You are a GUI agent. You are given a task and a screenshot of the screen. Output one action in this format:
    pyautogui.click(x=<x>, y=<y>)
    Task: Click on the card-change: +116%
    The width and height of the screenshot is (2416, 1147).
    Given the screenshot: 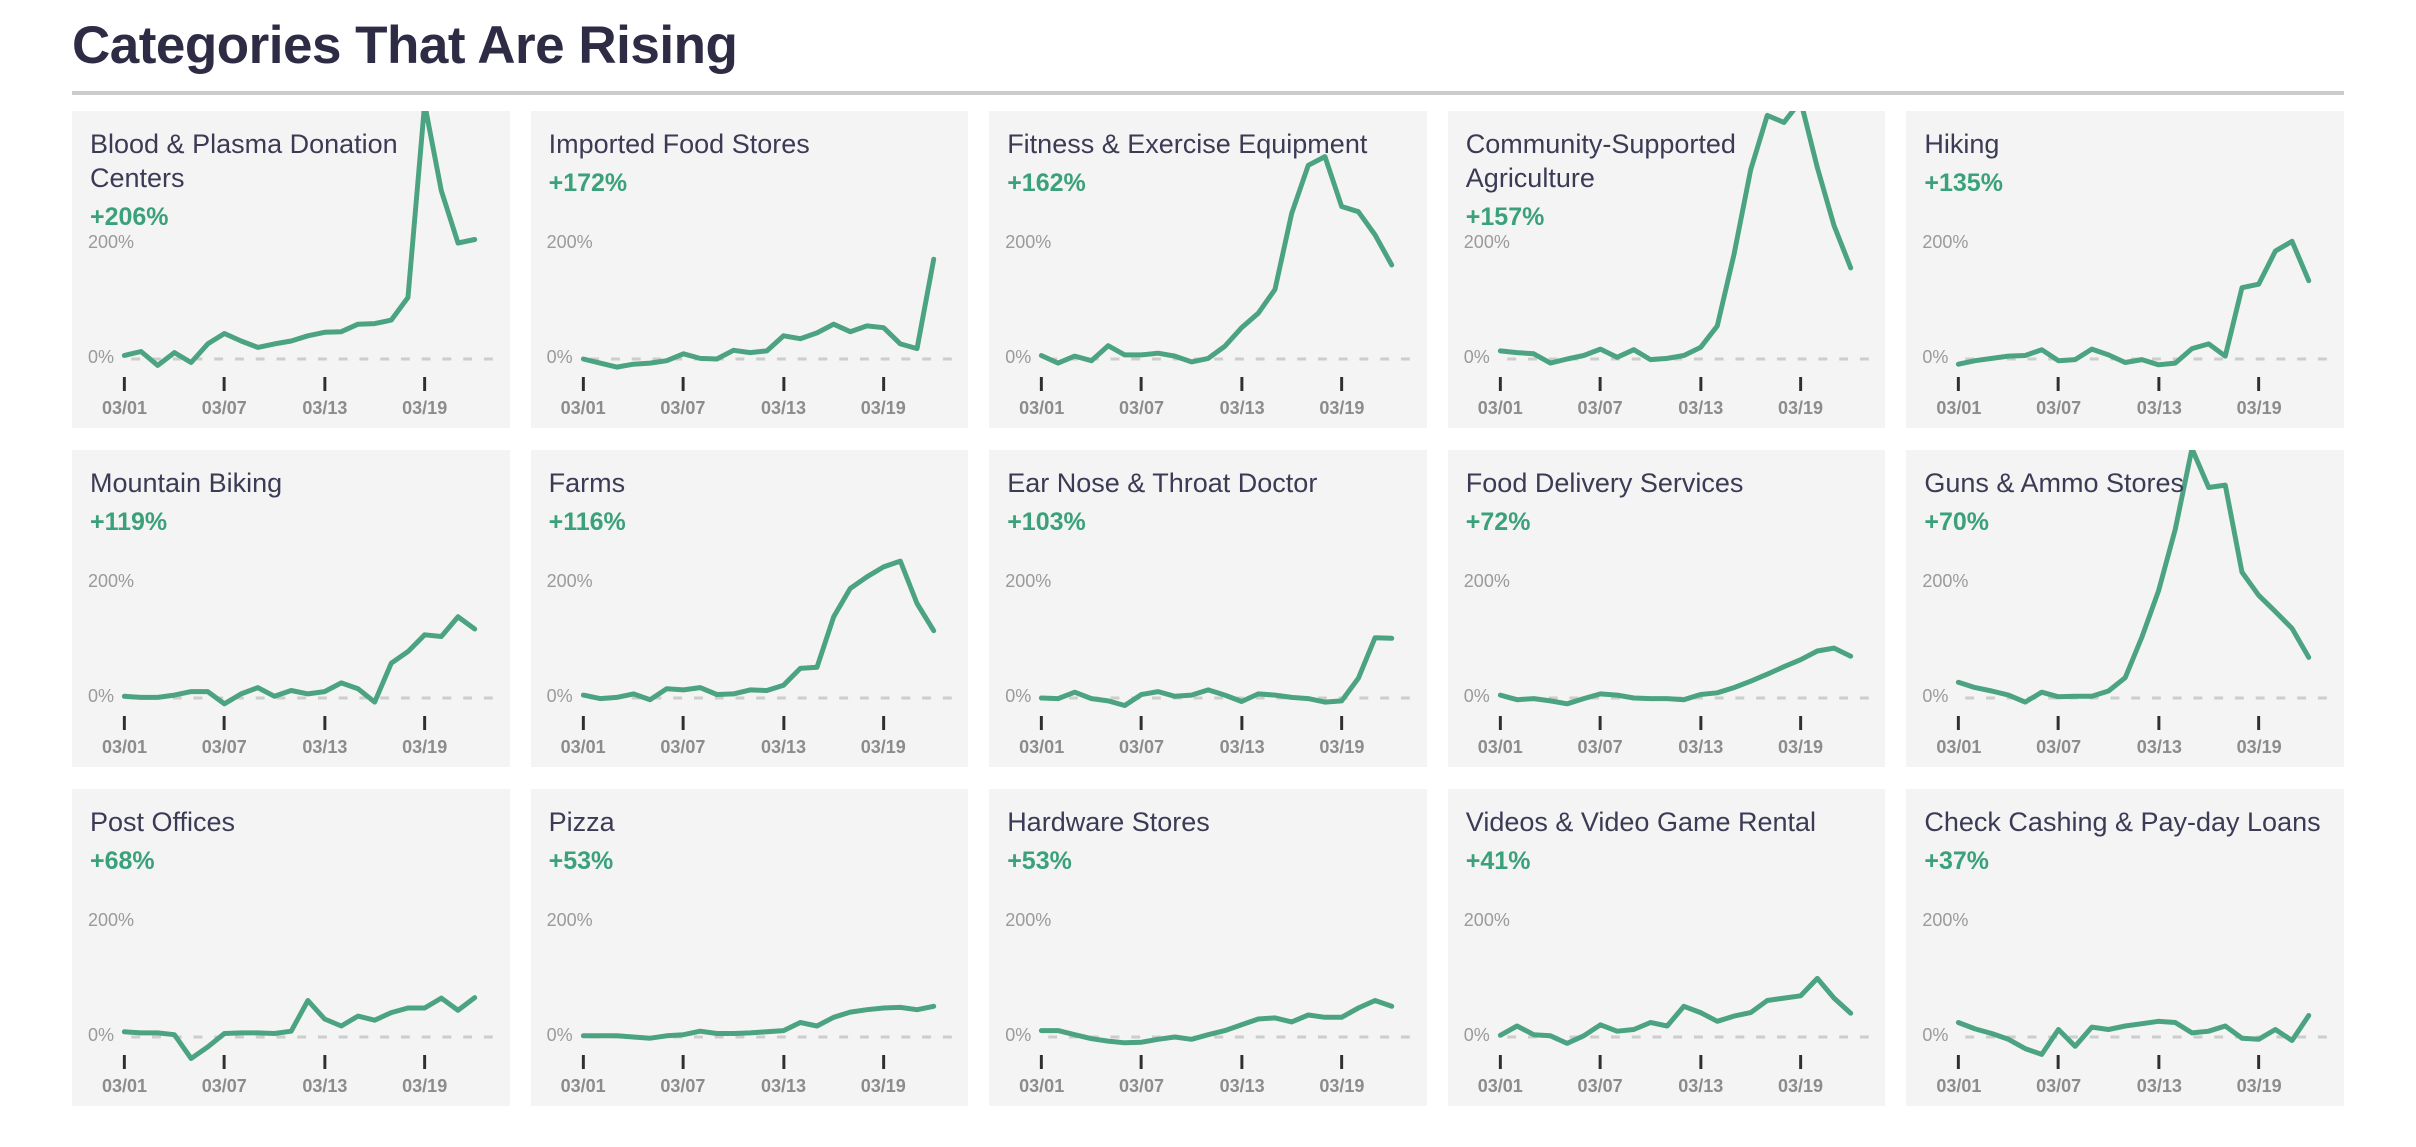 What is the action you would take?
    pyautogui.click(x=587, y=521)
    